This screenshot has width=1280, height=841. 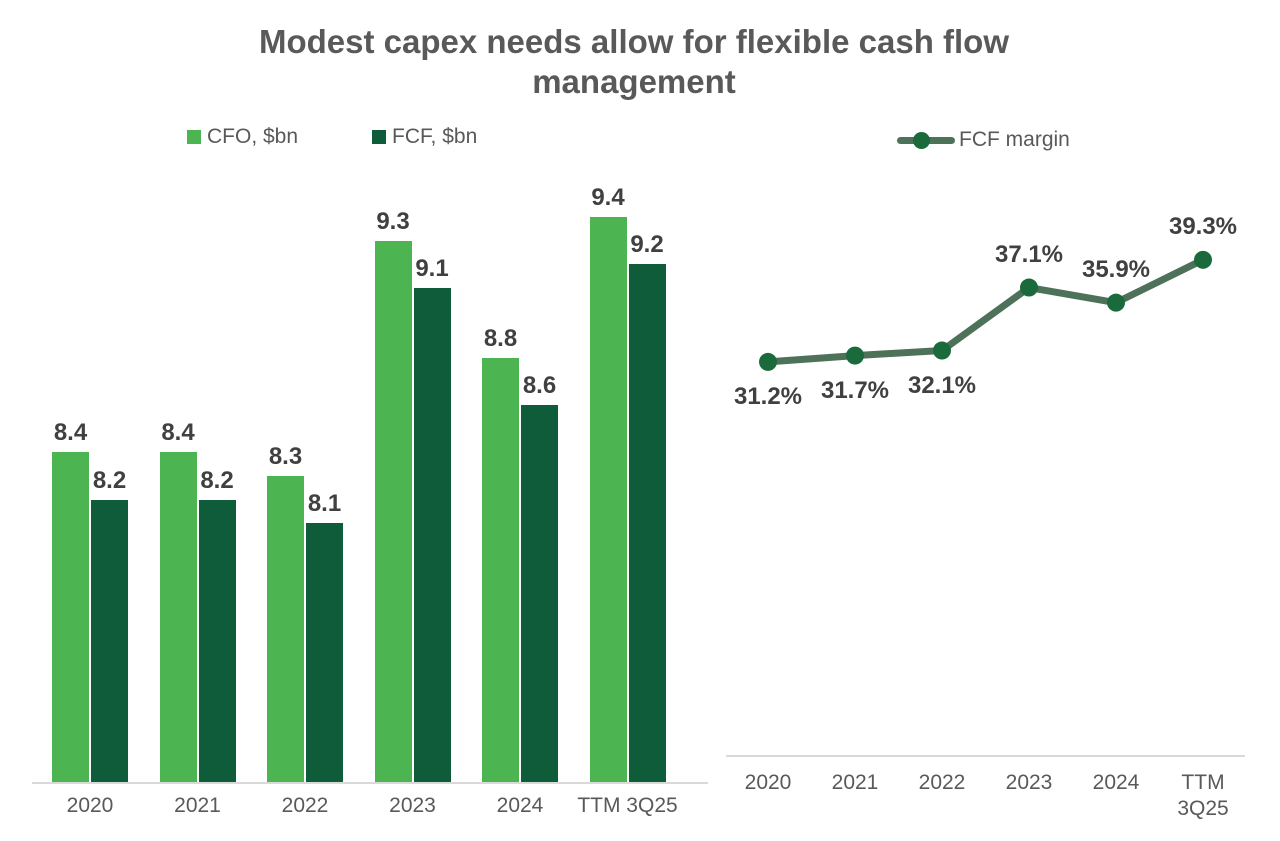 I want to click on bar-label-fcf-2024: 8.6, so click(x=539, y=386).